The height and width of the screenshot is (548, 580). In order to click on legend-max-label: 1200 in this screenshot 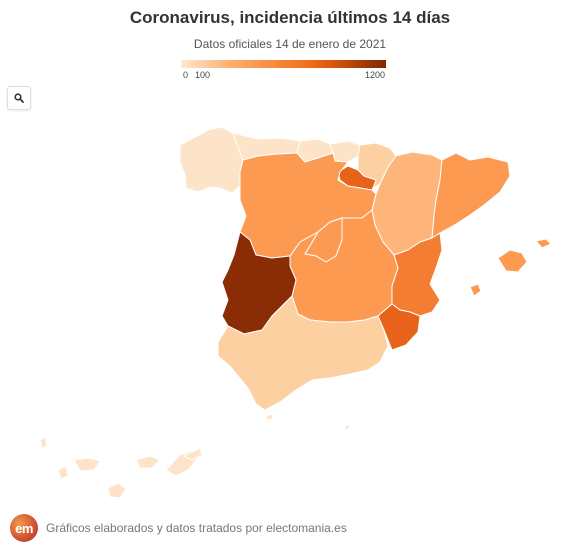, I will do `click(375, 75)`.